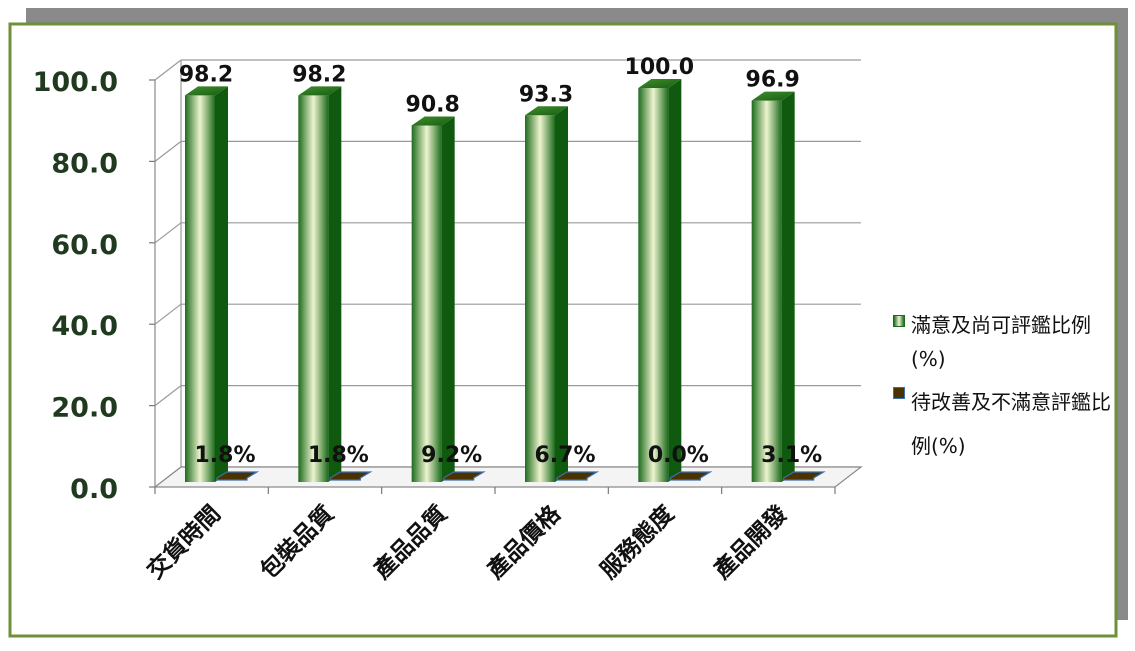  What do you see at coordinates (433, 104) in the screenshot?
I see `data-label-satisfied: 90.8` at bounding box center [433, 104].